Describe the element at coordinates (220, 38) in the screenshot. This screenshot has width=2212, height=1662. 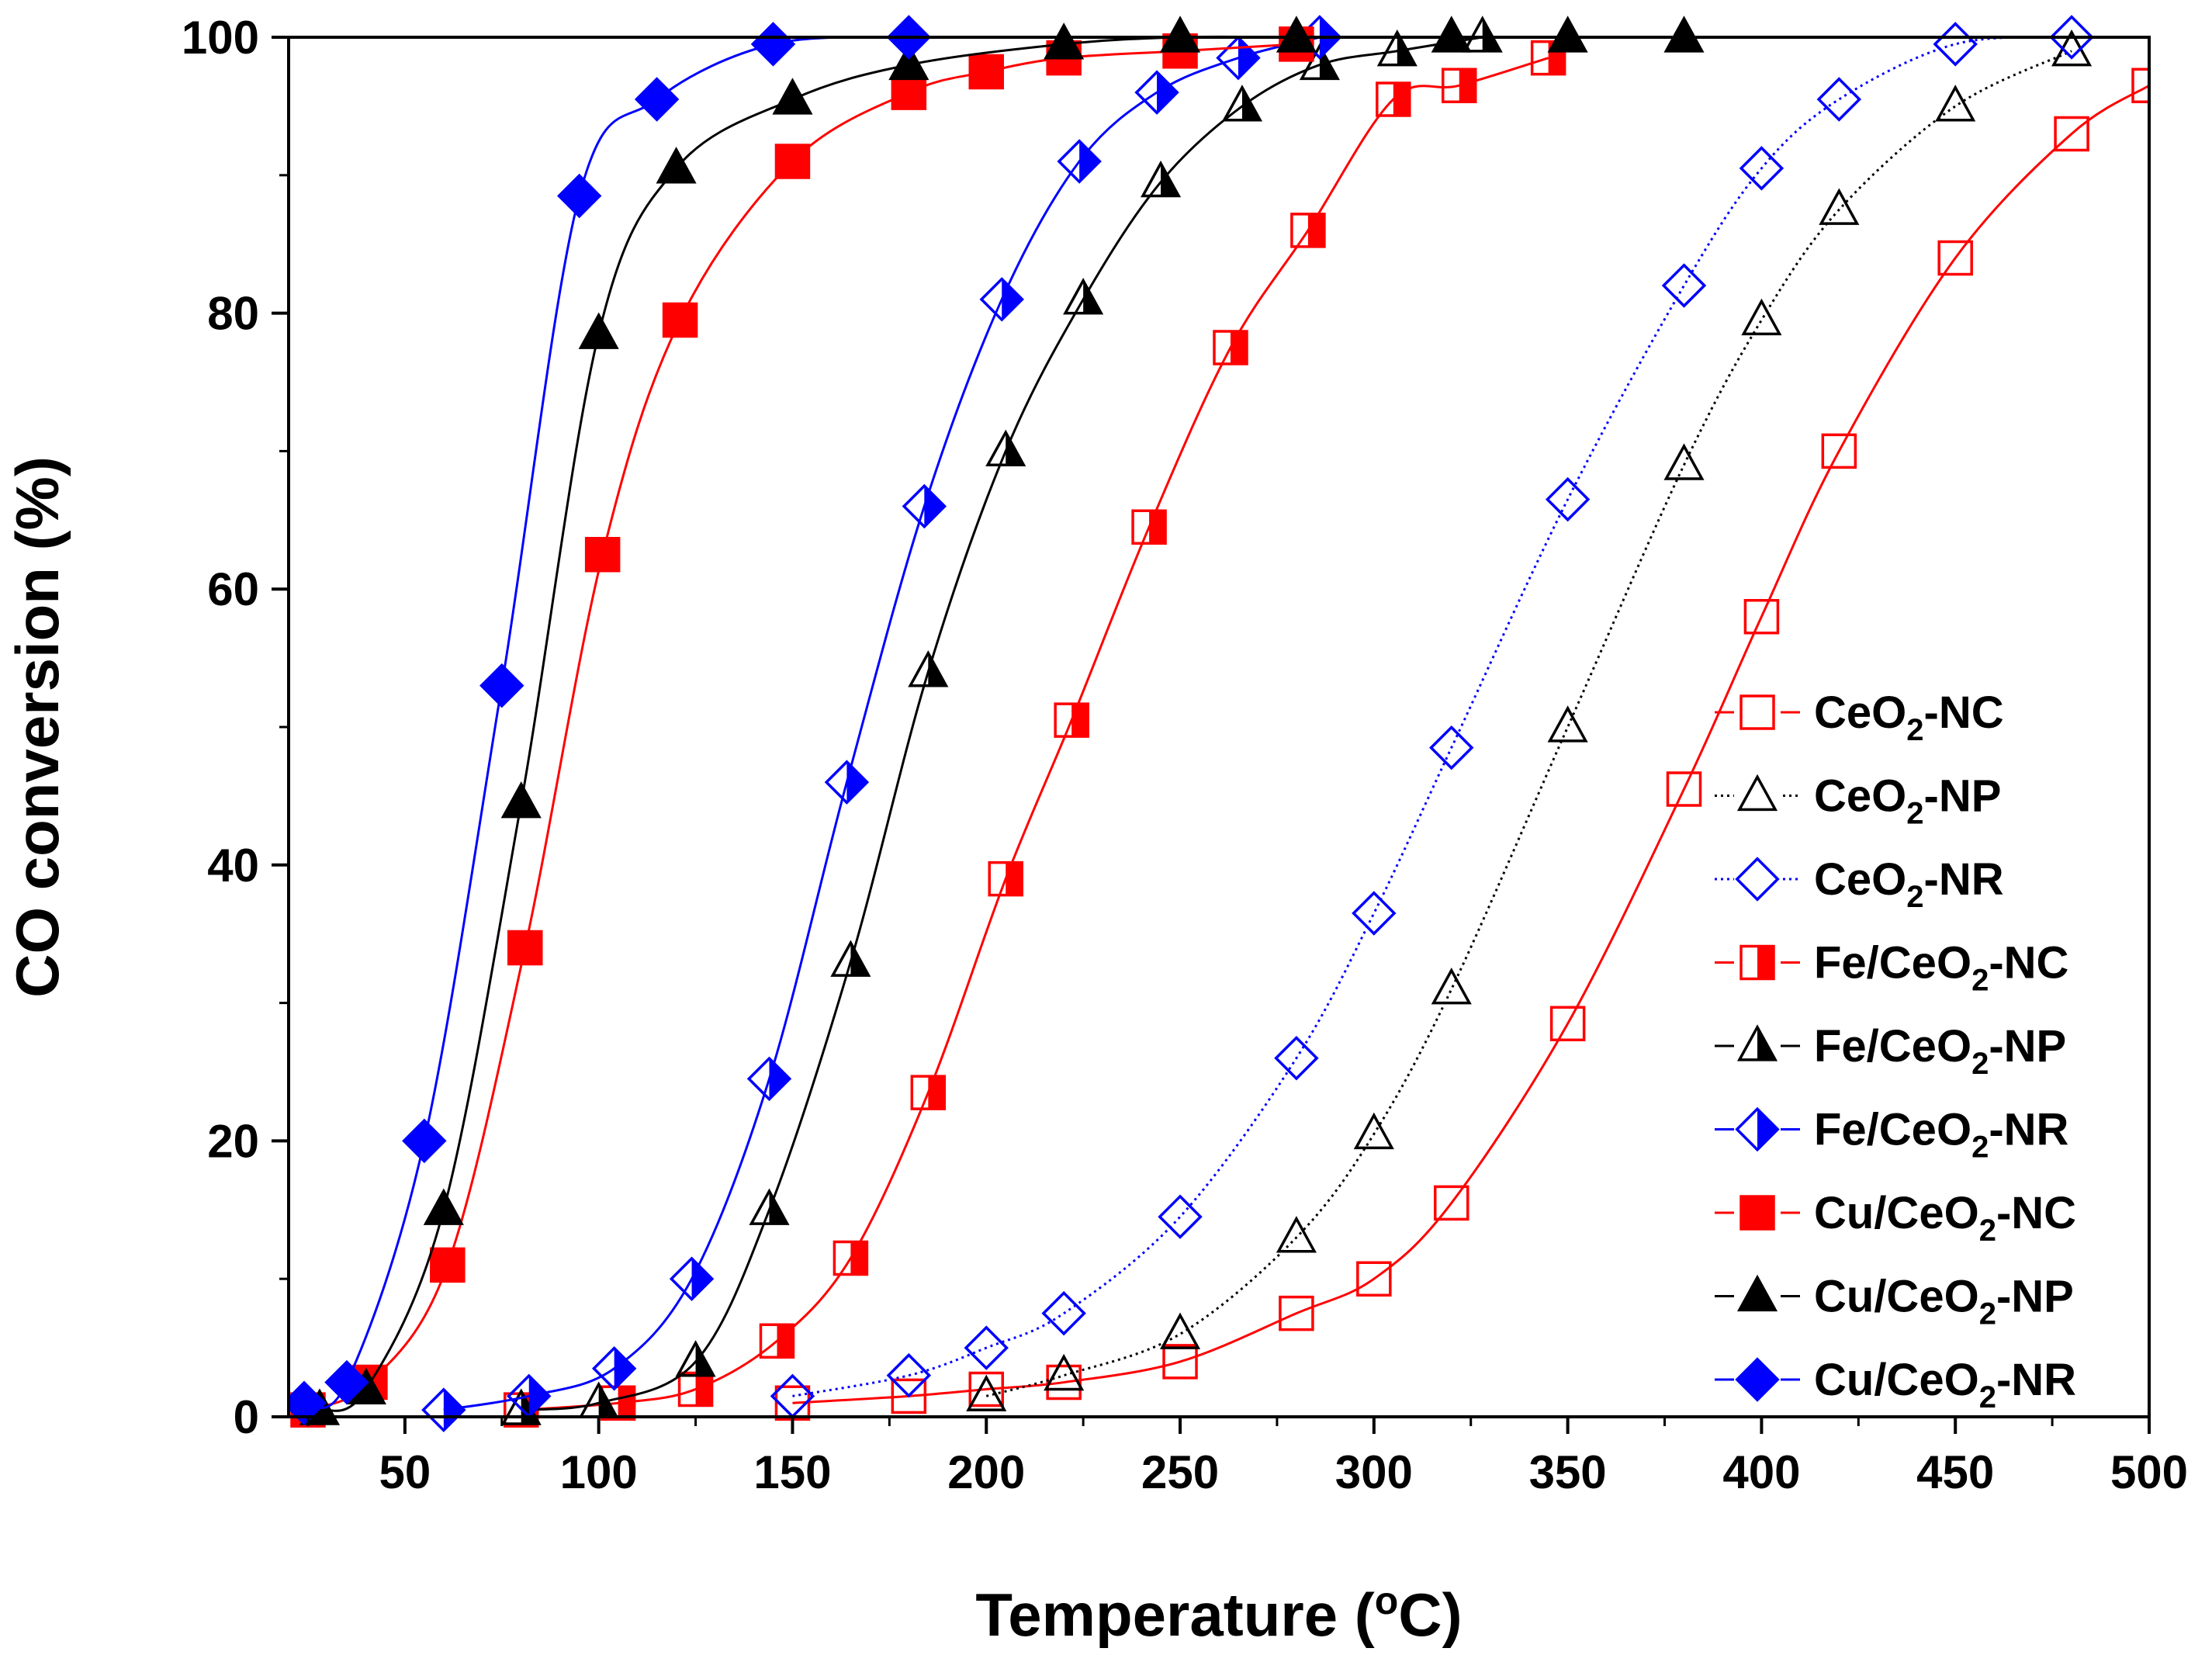
I see `y-tick-label: 100` at that location.